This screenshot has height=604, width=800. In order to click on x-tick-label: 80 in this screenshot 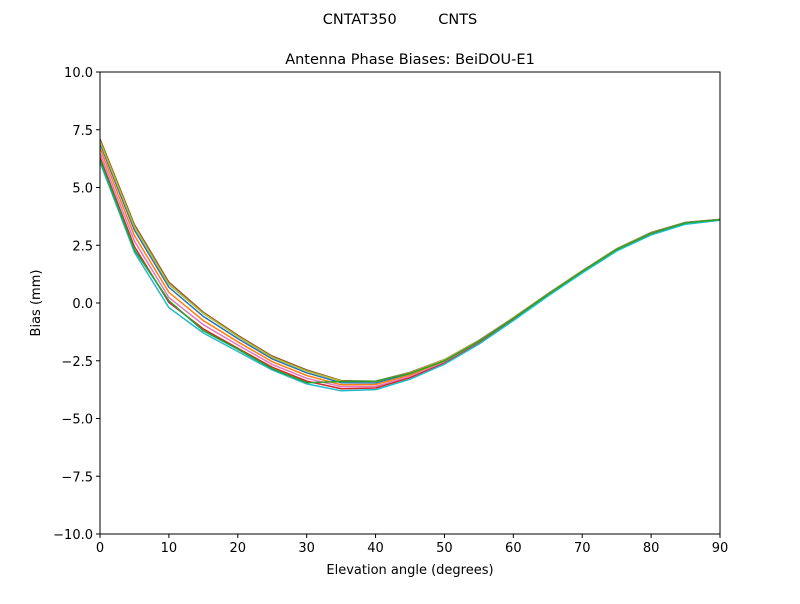, I will do `click(651, 548)`.